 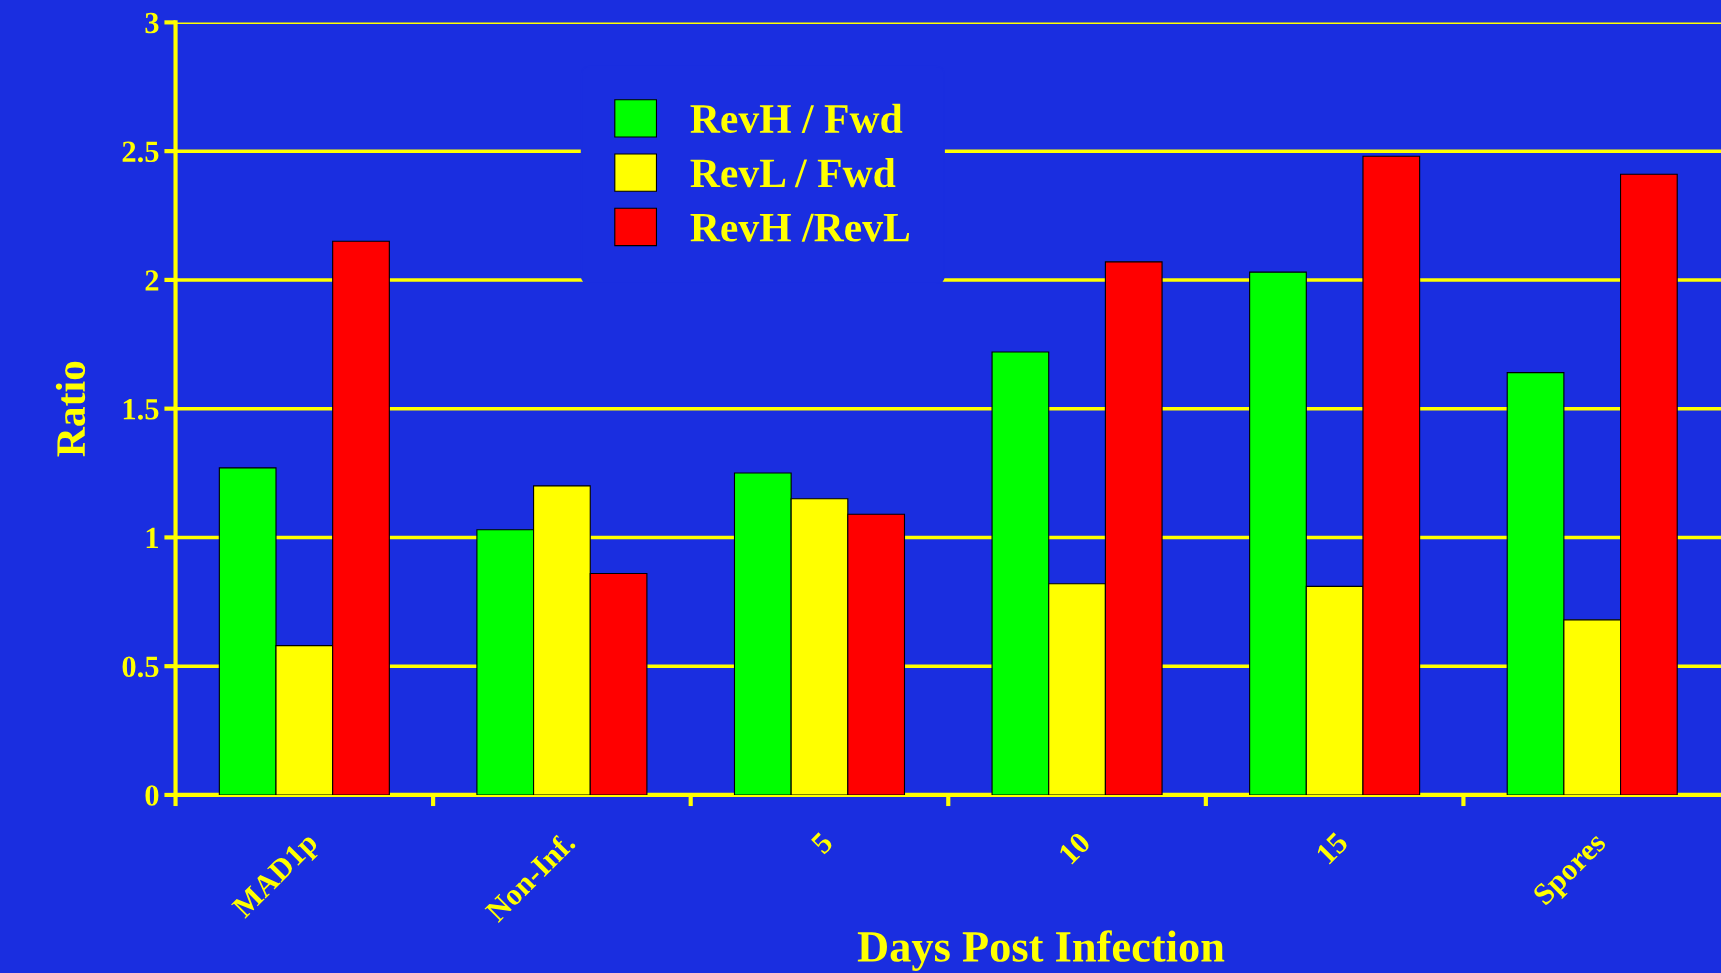 I want to click on x-tick-label: 5, so click(x=822, y=843).